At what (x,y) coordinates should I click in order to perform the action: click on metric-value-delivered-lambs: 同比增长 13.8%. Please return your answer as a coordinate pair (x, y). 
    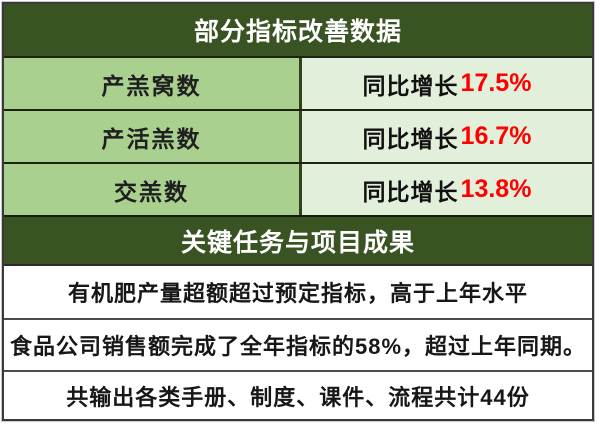
    Looking at the image, I should click on (447, 189).